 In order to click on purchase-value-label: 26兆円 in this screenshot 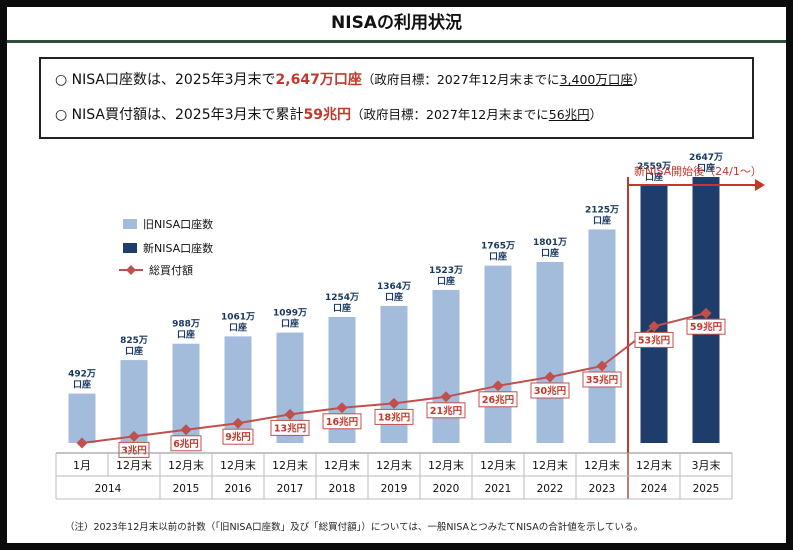, I will do `click(498, 400)`.